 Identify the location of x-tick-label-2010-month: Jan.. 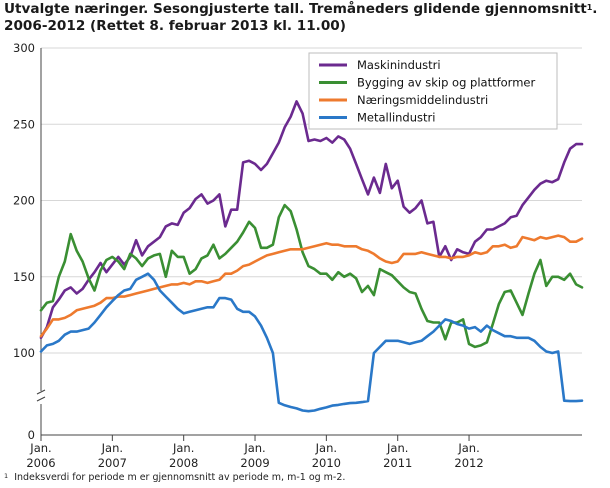
(326, 448).